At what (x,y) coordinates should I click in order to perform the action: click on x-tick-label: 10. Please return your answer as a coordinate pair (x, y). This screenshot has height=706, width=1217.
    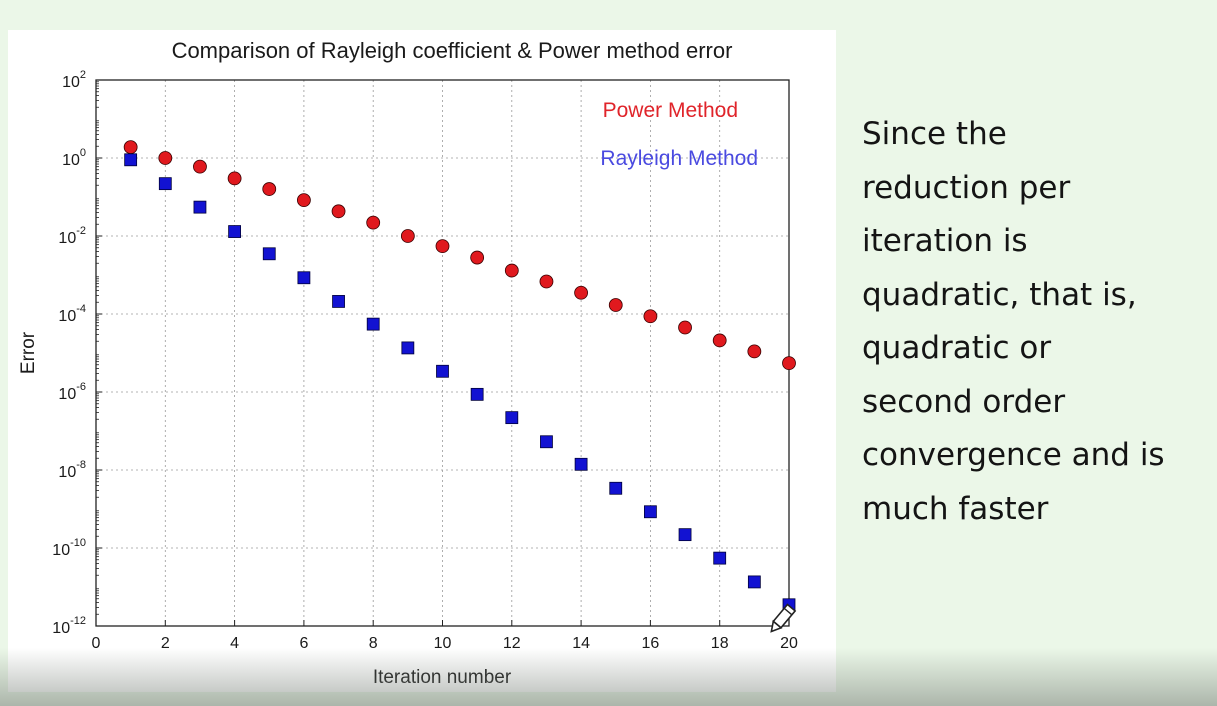
    Looking at the image, I should click on (443, 643).